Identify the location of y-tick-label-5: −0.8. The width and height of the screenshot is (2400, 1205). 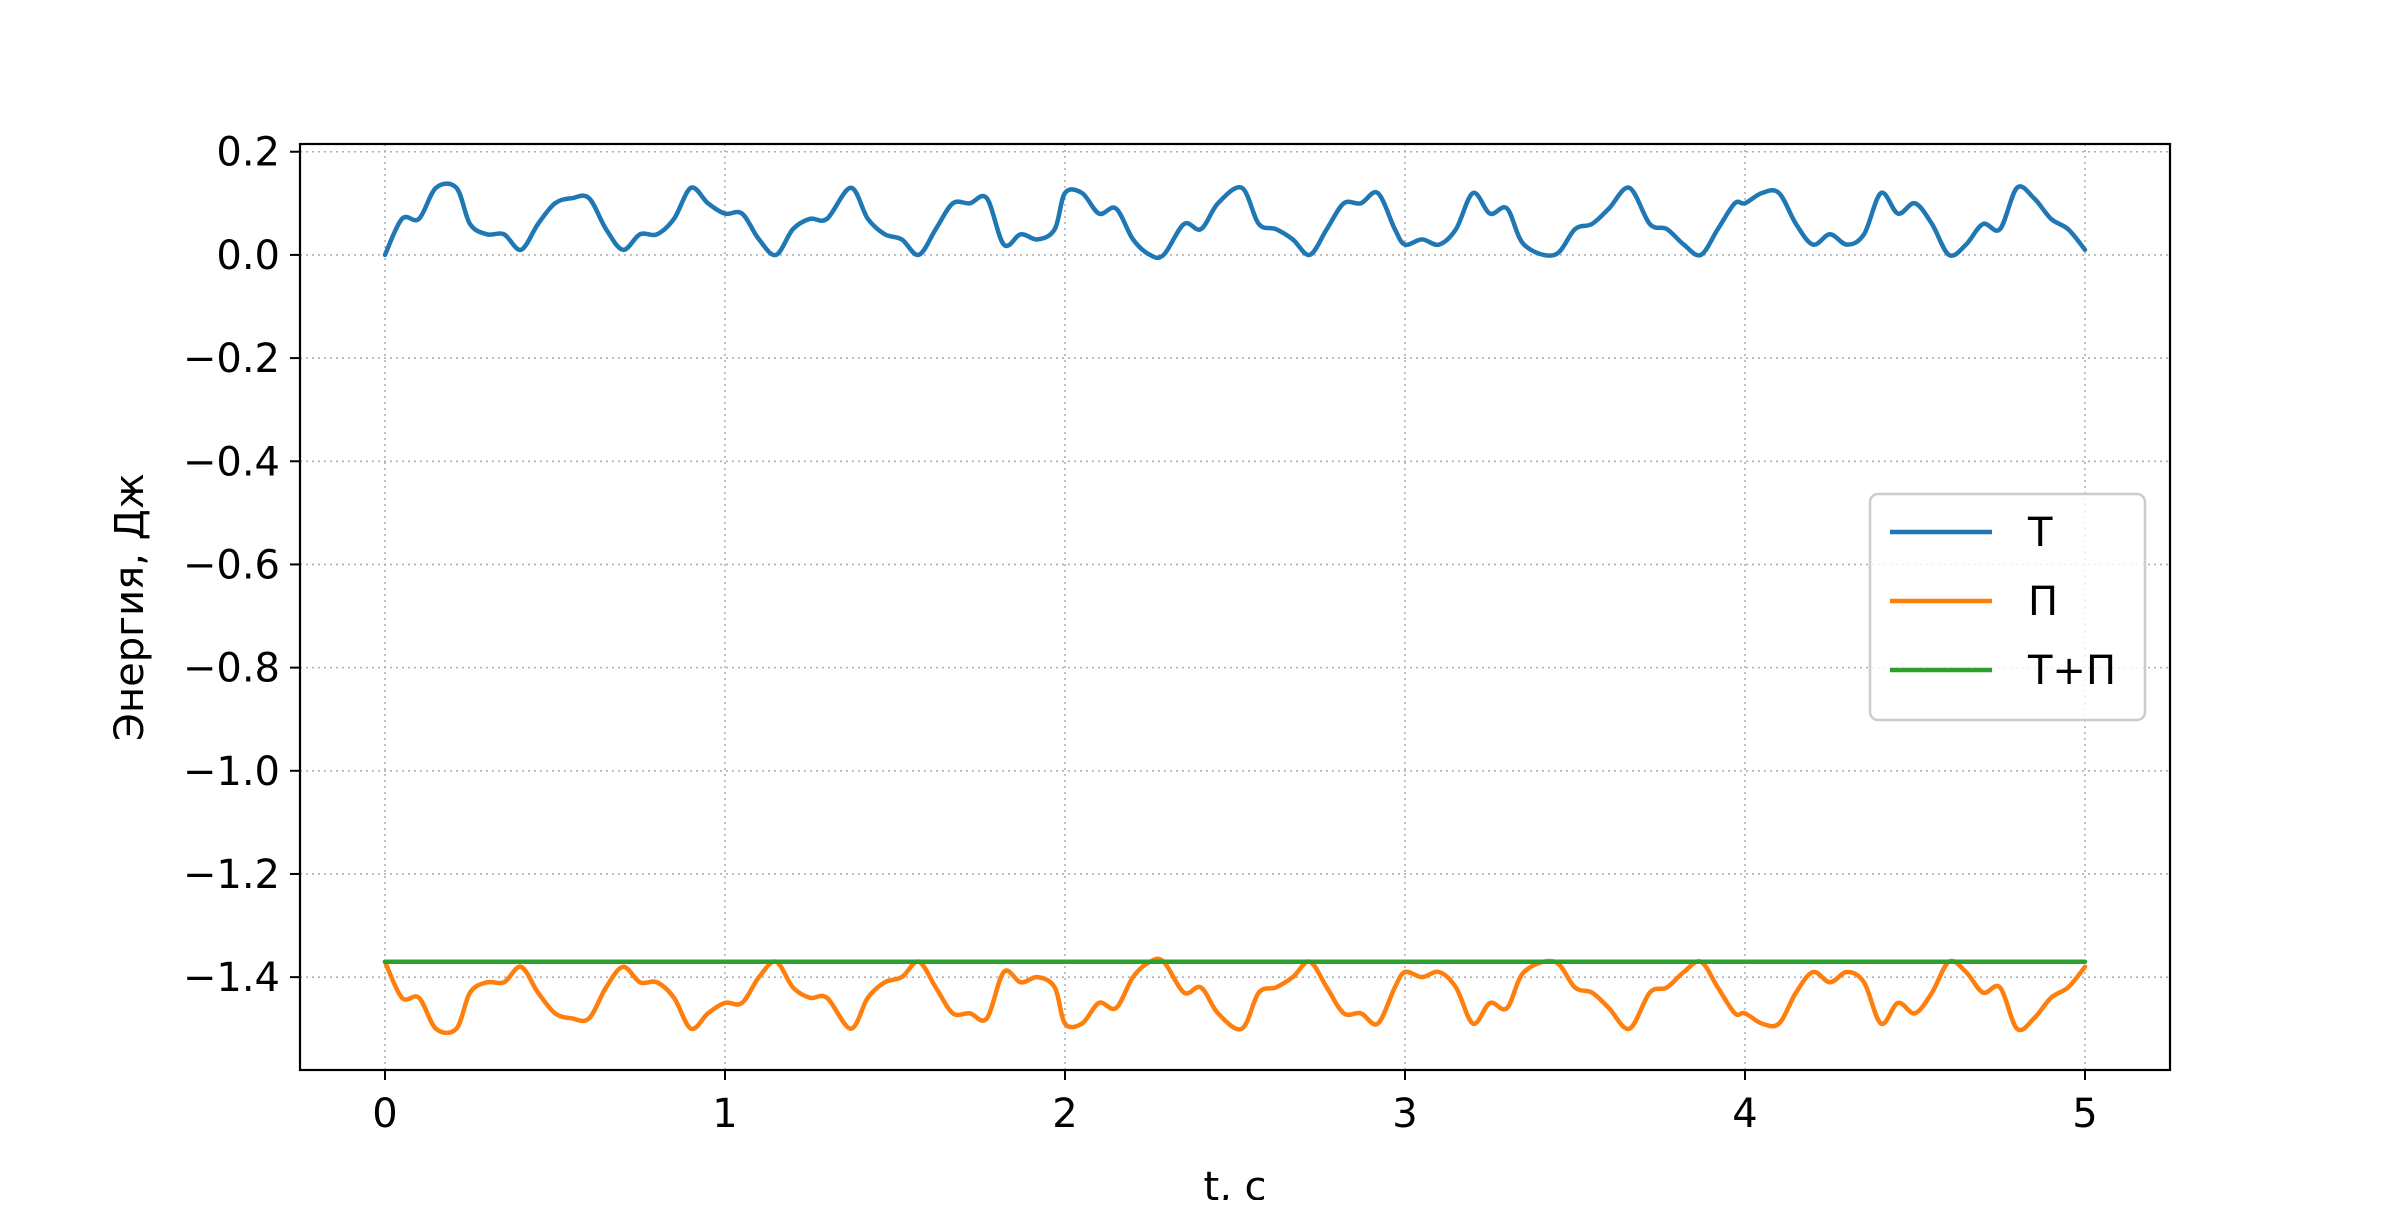
(231, 669).